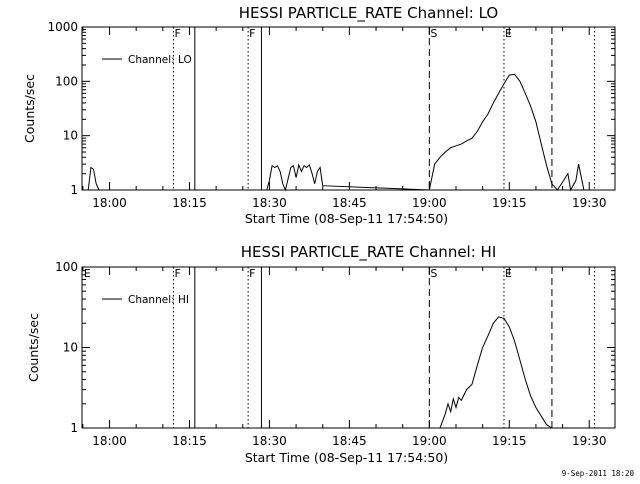 The height and width of the screenshot is (484, 640). Describe the element at coordinates (369, 252) in the screenshot. I see `chart-title: HESSI PARTICLE_RATE Channel: HI` at that location.